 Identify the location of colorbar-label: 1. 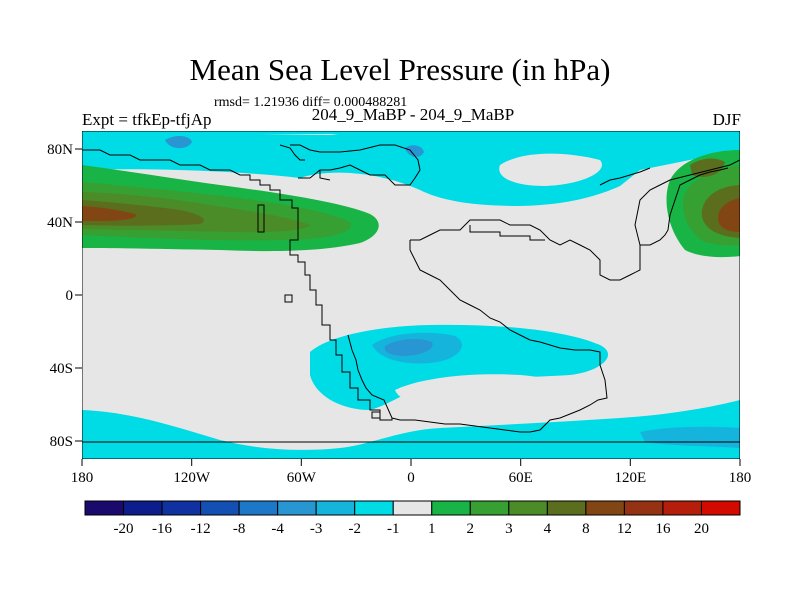
(432, 529).